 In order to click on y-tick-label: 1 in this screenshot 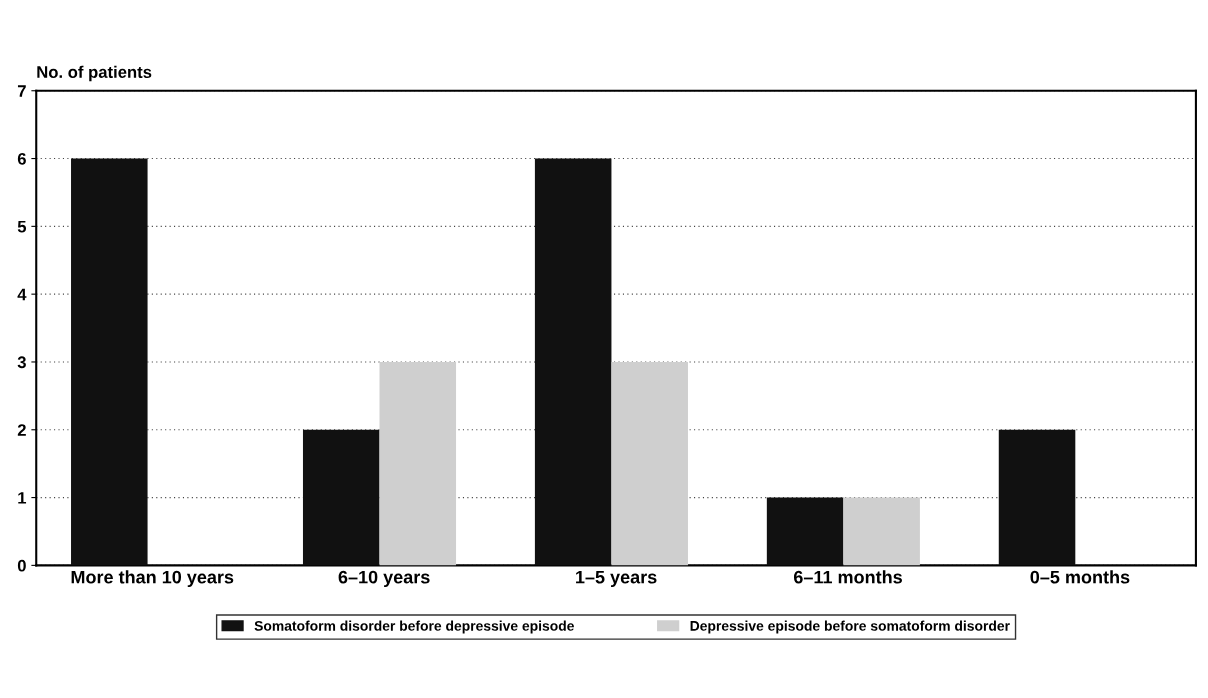, I will do `click(22, 498)`.